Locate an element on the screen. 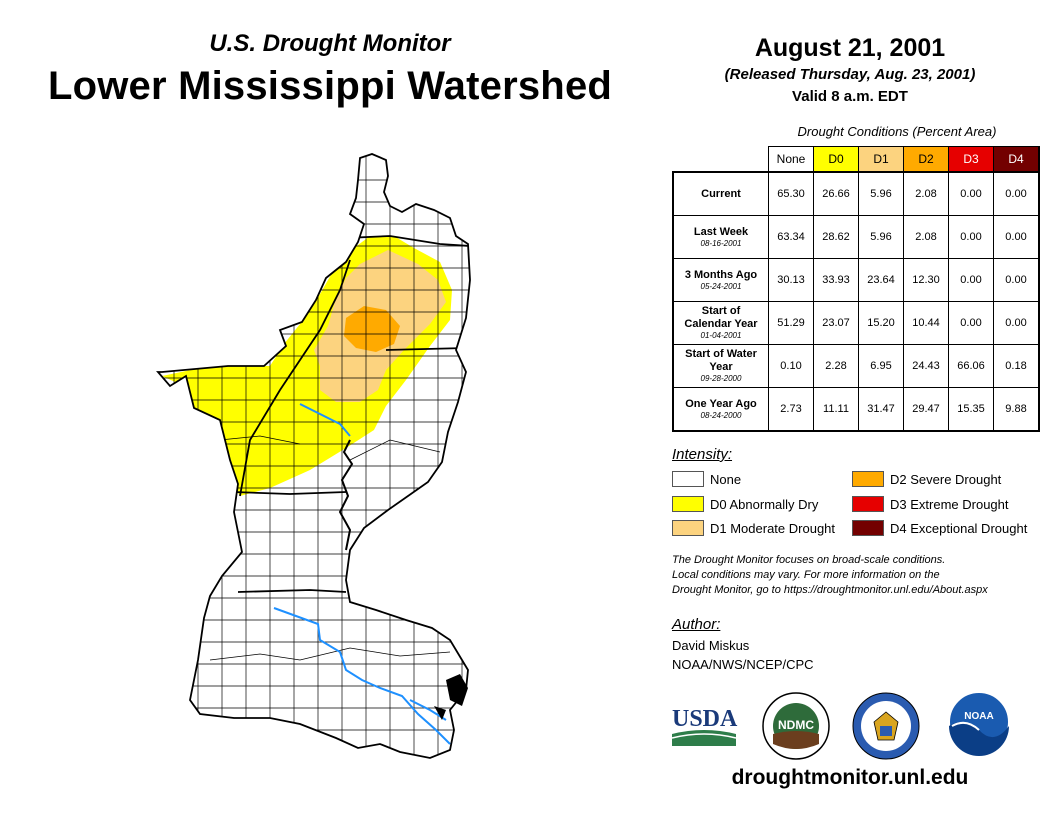  table-row: Current 65.30 26.66 5.96 2.08 0.00 0.00 is located at coordinates (856, 193).